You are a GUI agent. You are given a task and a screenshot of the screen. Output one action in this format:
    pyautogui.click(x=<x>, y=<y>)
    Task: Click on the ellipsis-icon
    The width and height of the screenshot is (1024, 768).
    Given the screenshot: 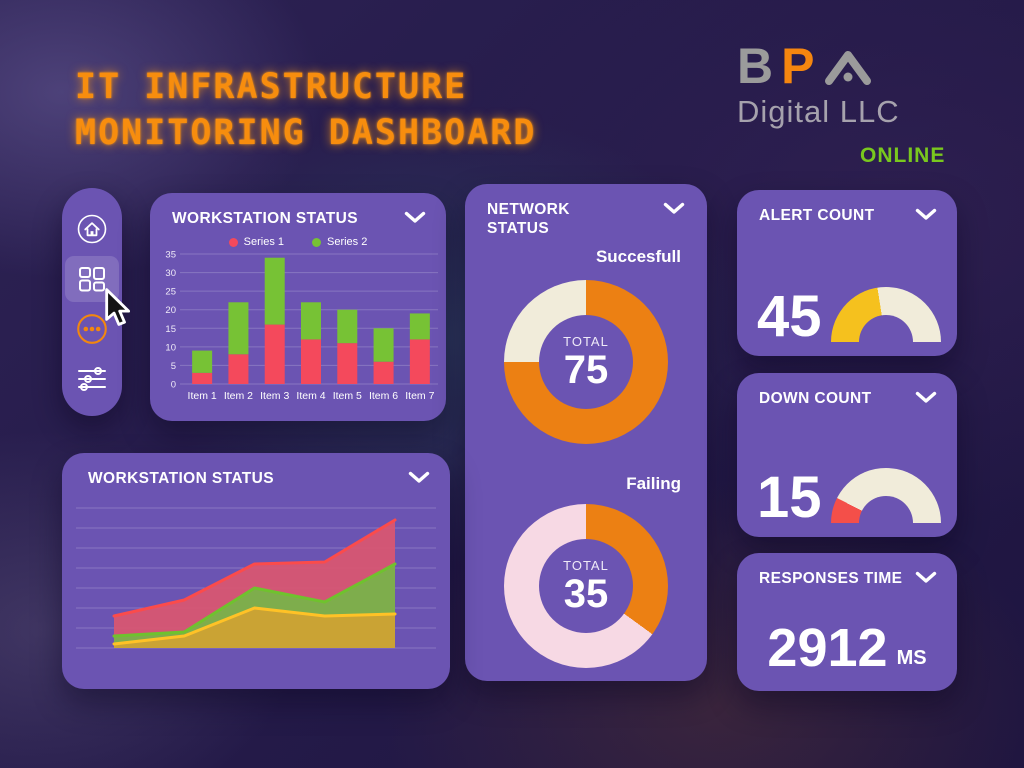 What is the action you would take?
    pyautogui.click(x=92, y=329)
    